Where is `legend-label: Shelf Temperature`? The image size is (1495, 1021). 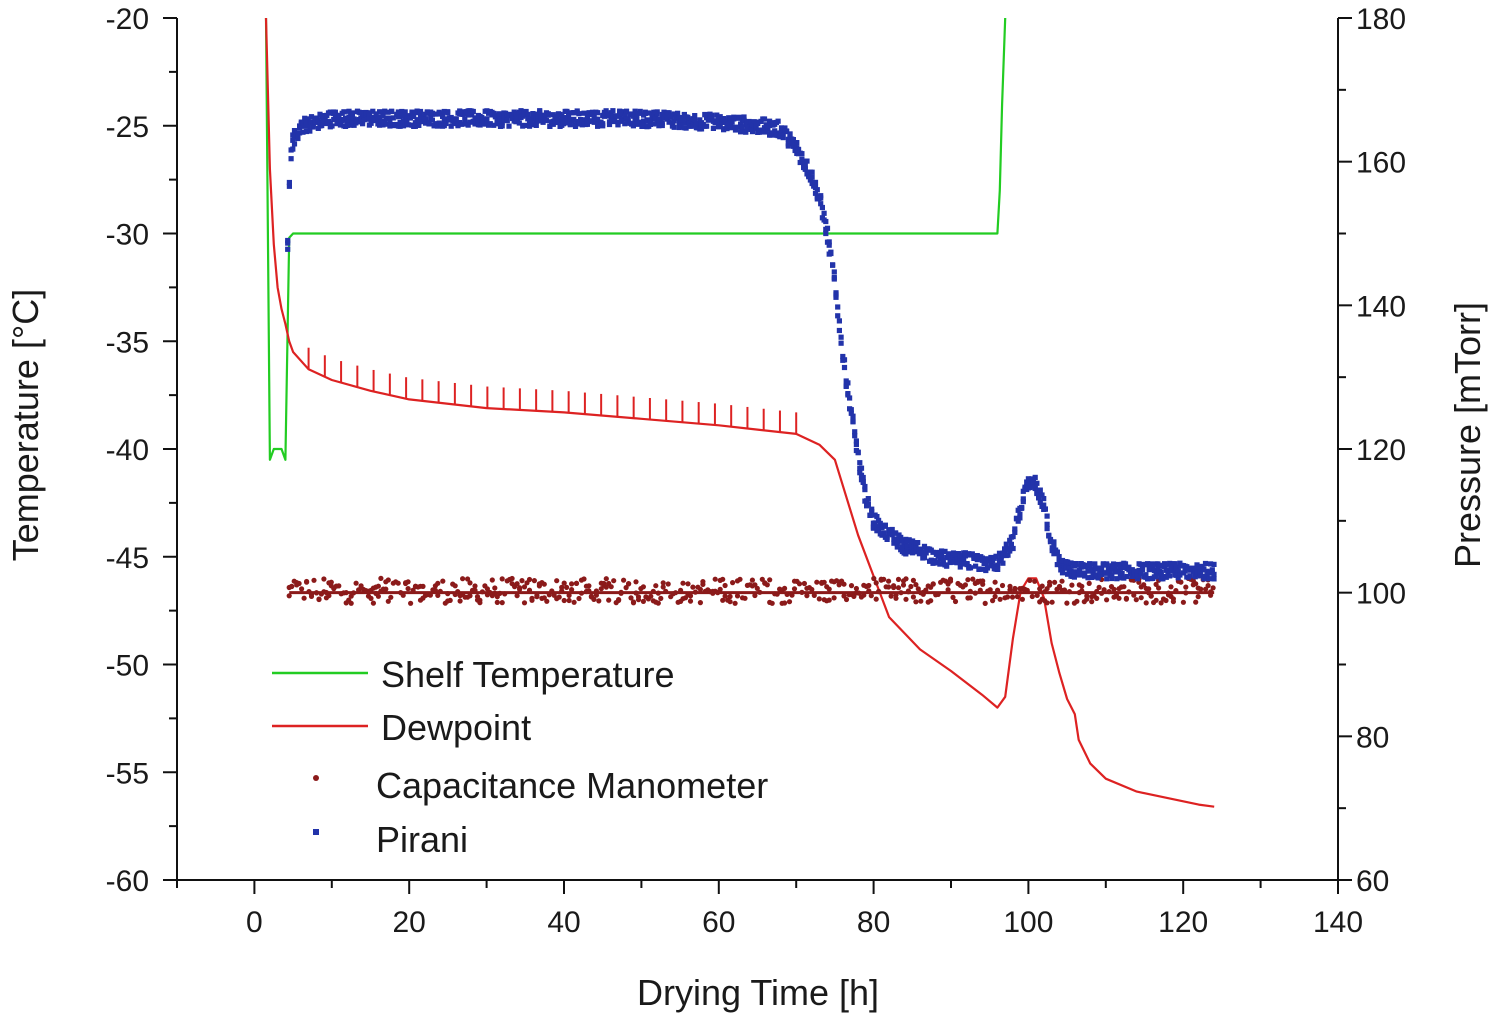
legend-label: Shelf Temperature is located at coordinates (528, 674).